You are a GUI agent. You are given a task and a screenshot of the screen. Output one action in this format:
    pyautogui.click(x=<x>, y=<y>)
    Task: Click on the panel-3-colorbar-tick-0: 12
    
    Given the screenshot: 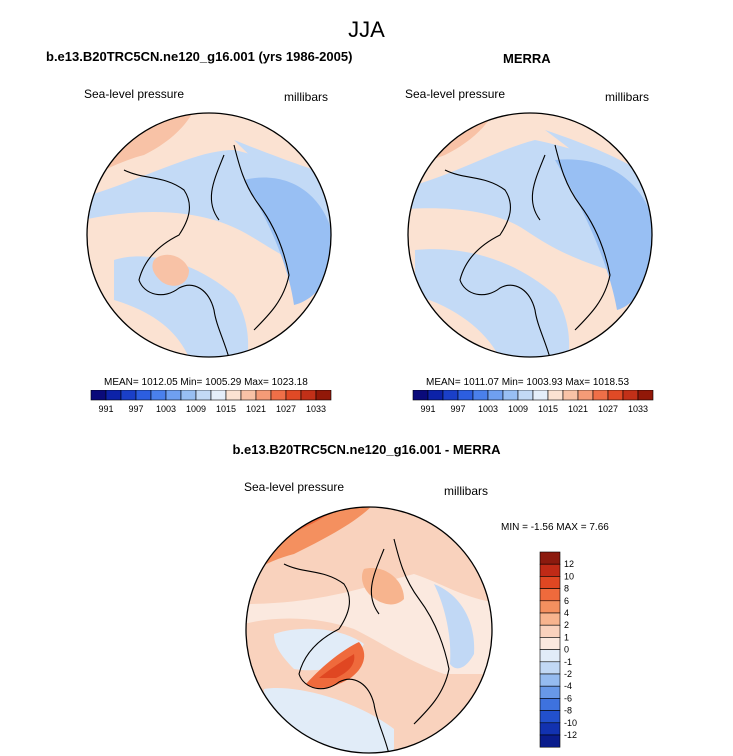 What is the action you would take?
    pyautogui.click(x=569, y=564)
    